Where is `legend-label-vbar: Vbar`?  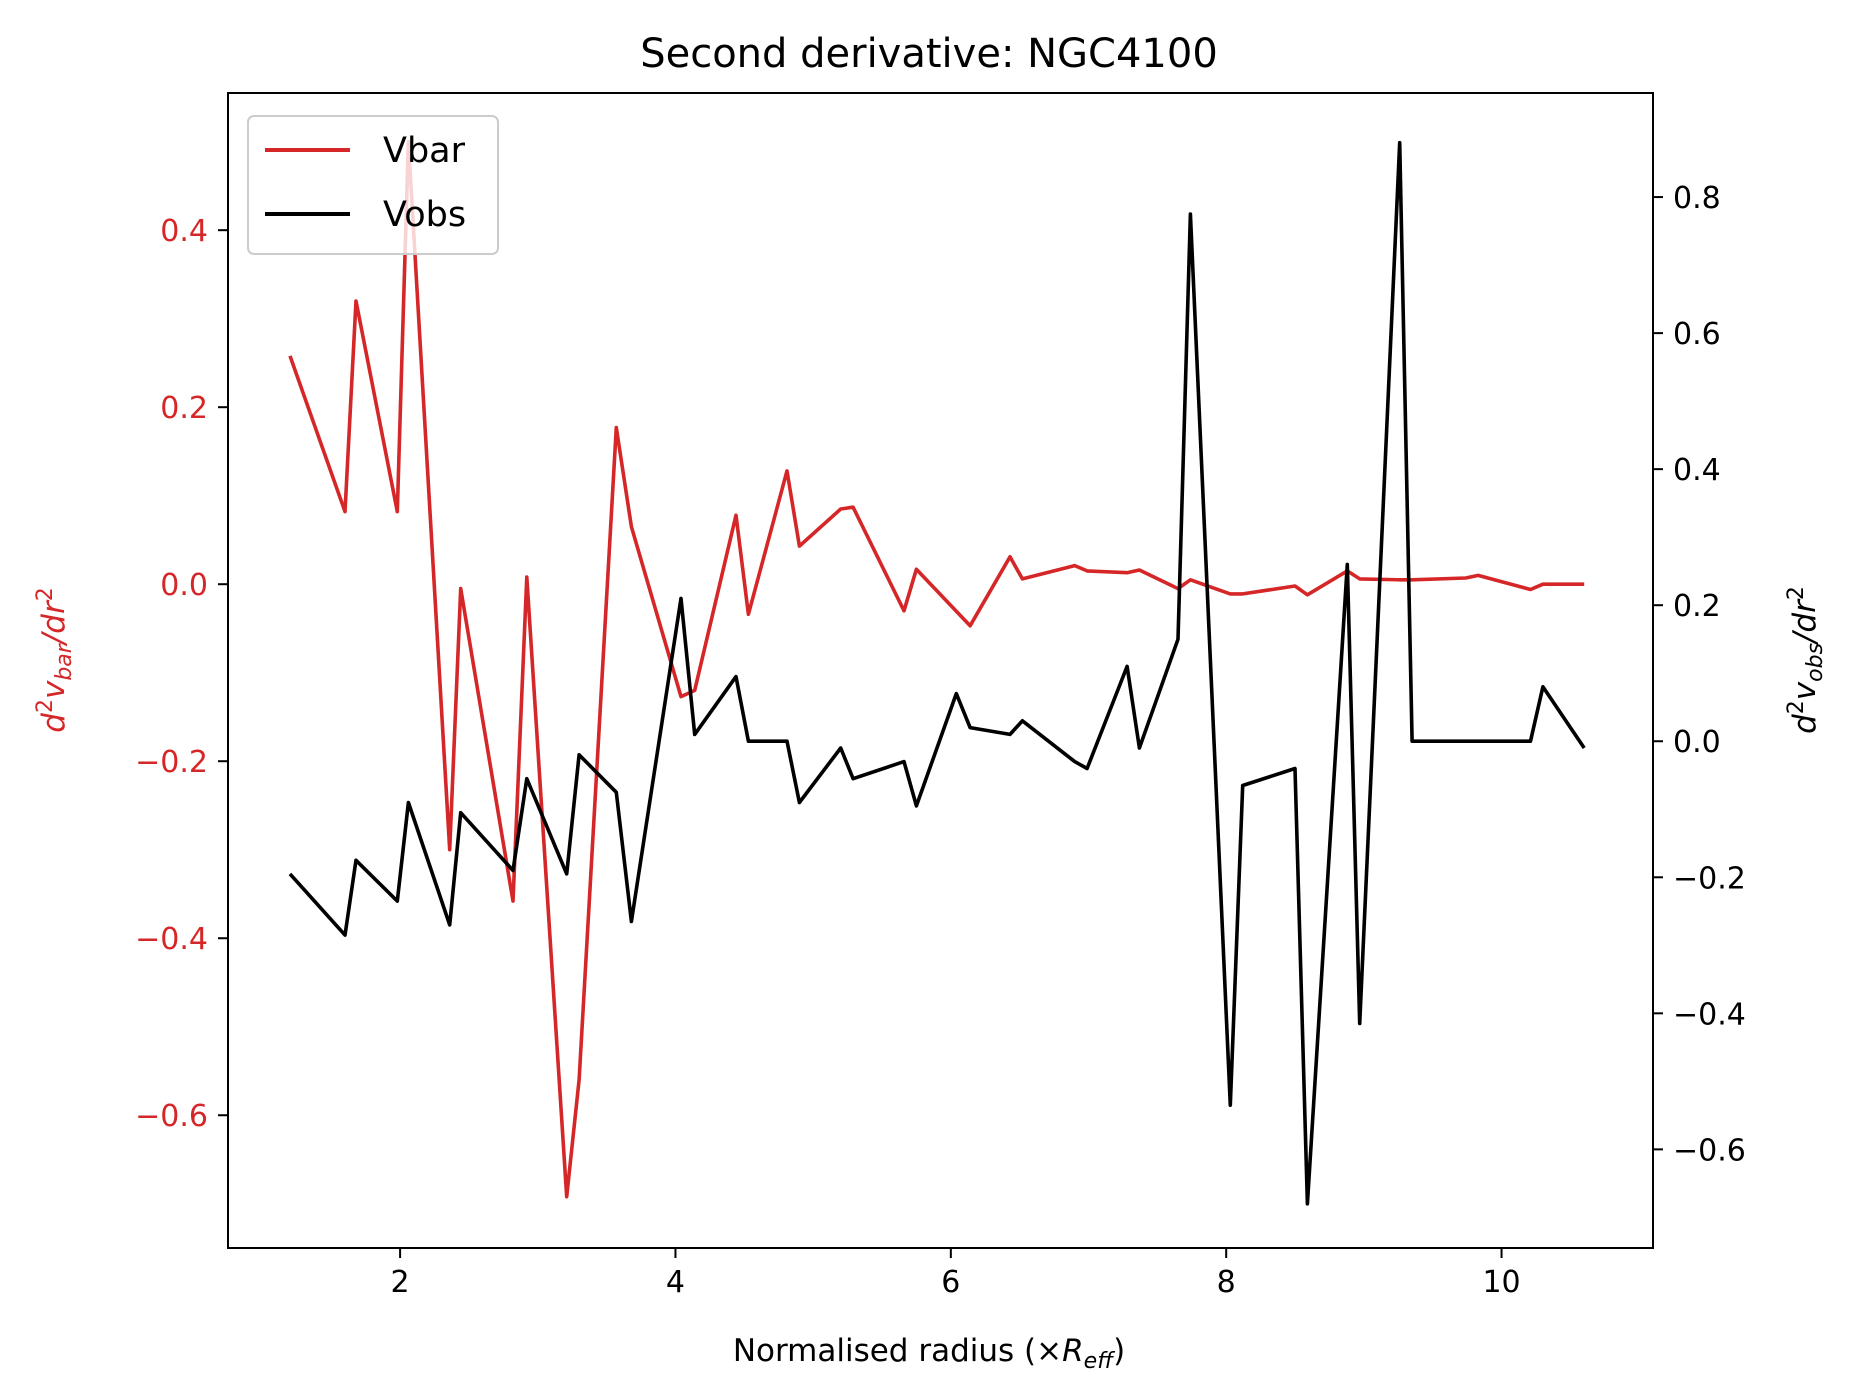
legend-label-vbar: Vbar is located at coordinates (424, 151).